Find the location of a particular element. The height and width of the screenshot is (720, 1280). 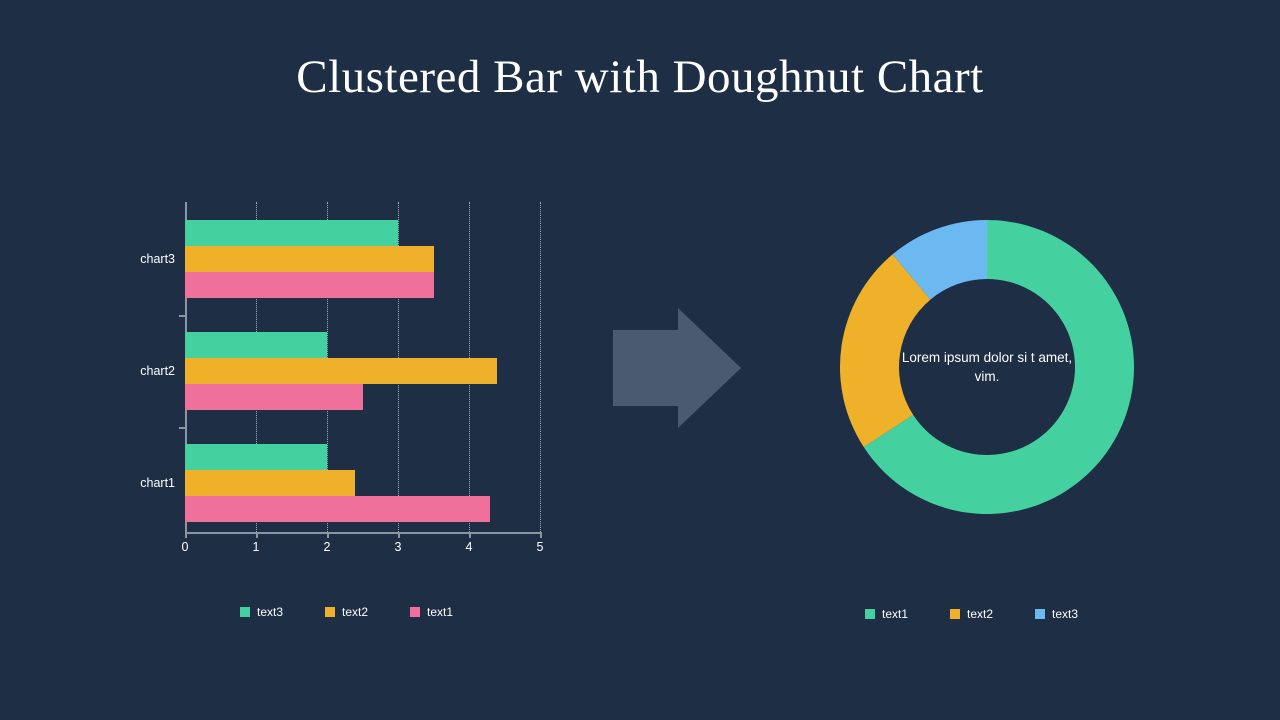

doughnut-slice-text1 is located at coordinates (998, 367).